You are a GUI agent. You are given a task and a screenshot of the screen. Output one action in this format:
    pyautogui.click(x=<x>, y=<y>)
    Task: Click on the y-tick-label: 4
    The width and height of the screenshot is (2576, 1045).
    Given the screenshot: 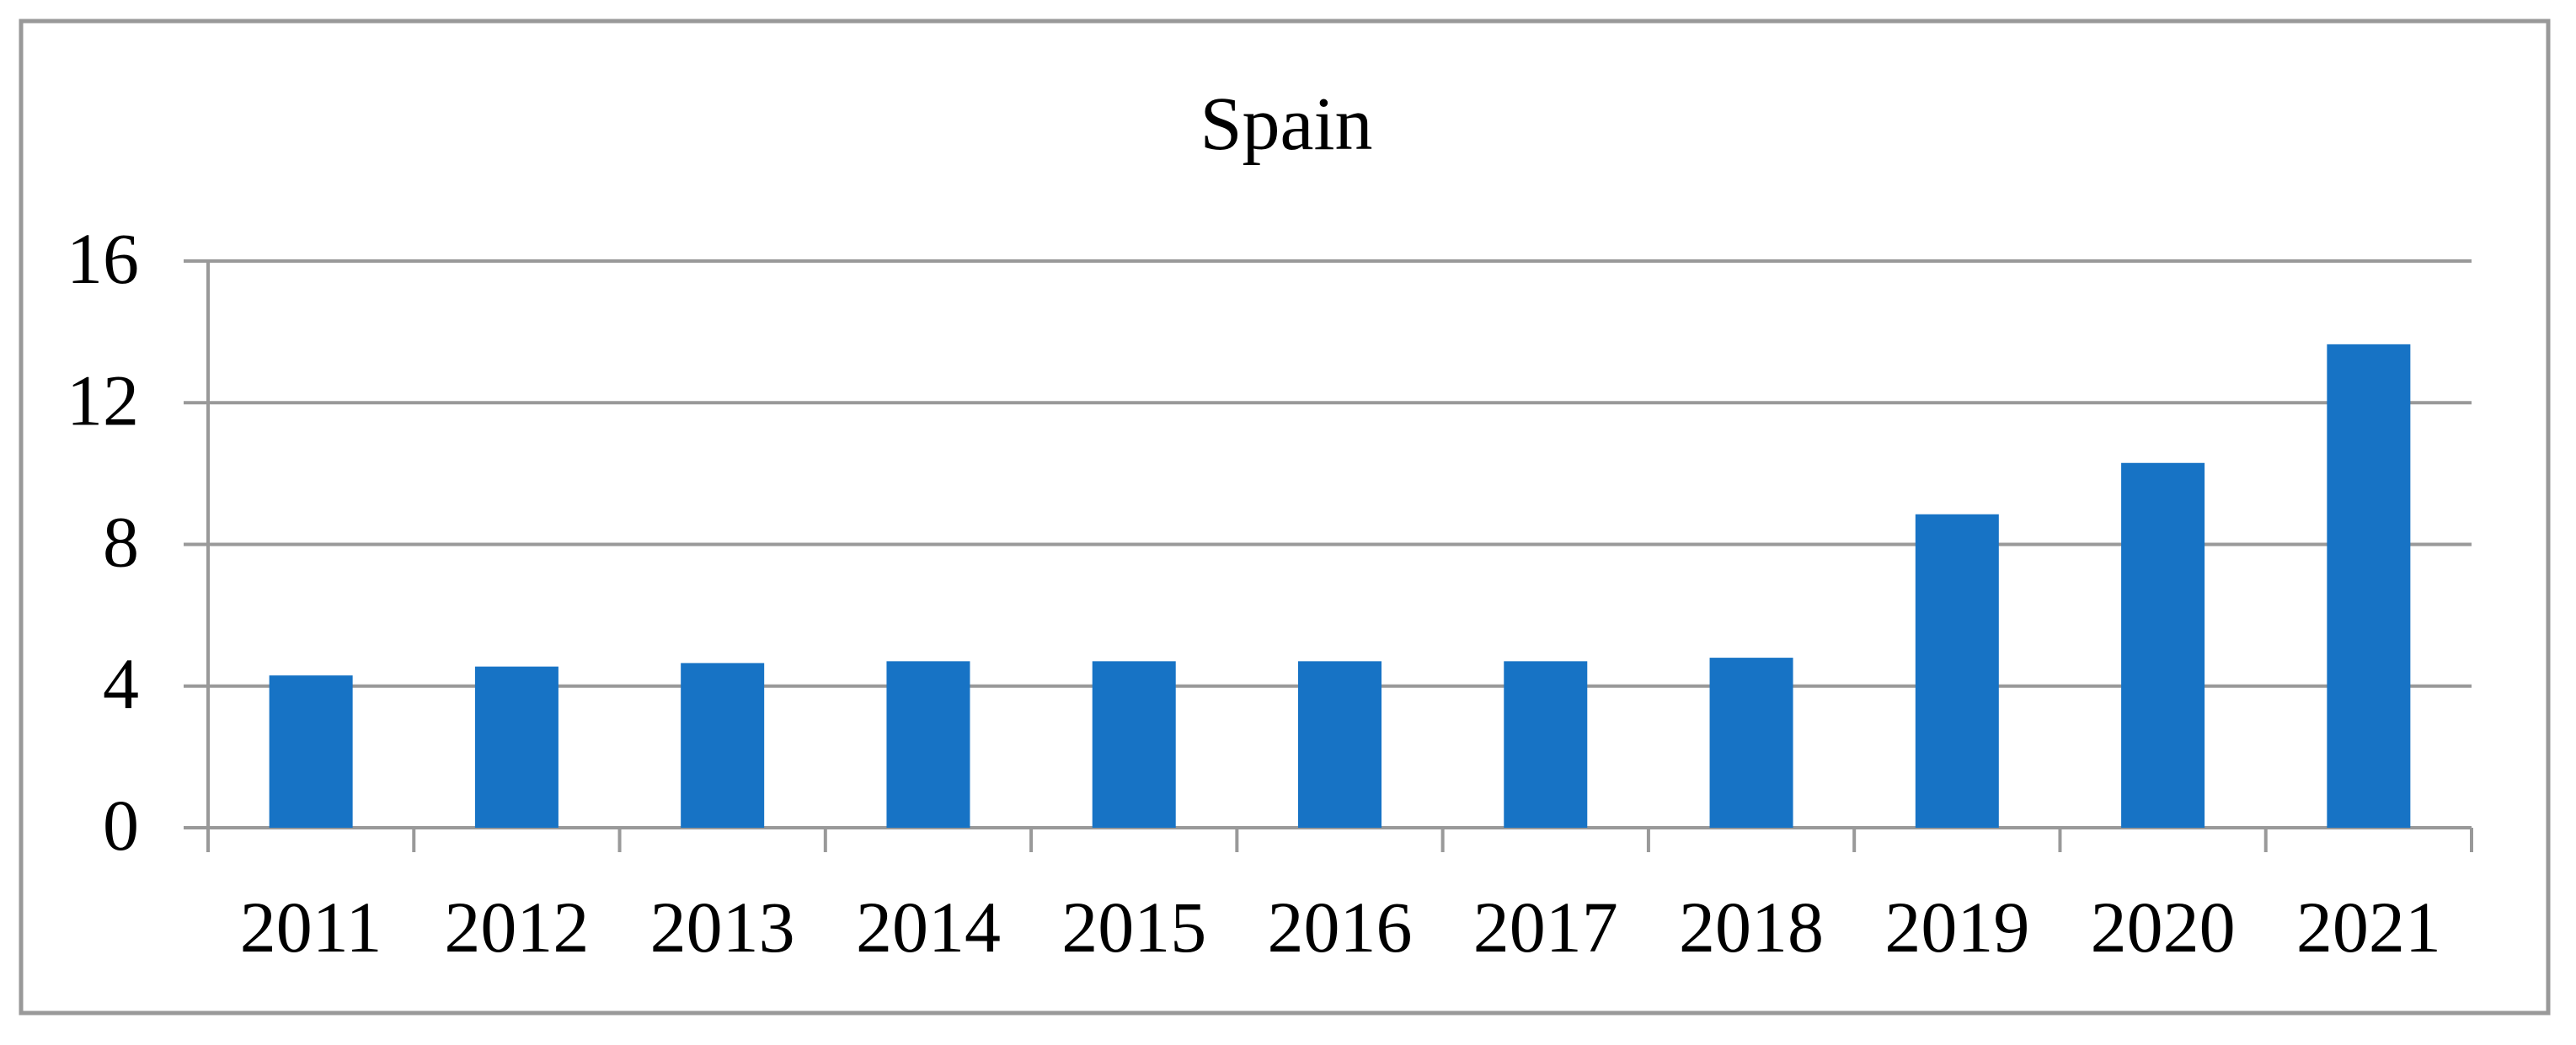 What is the action you would take?
    pyautogui.click(x=121, y=683)
    